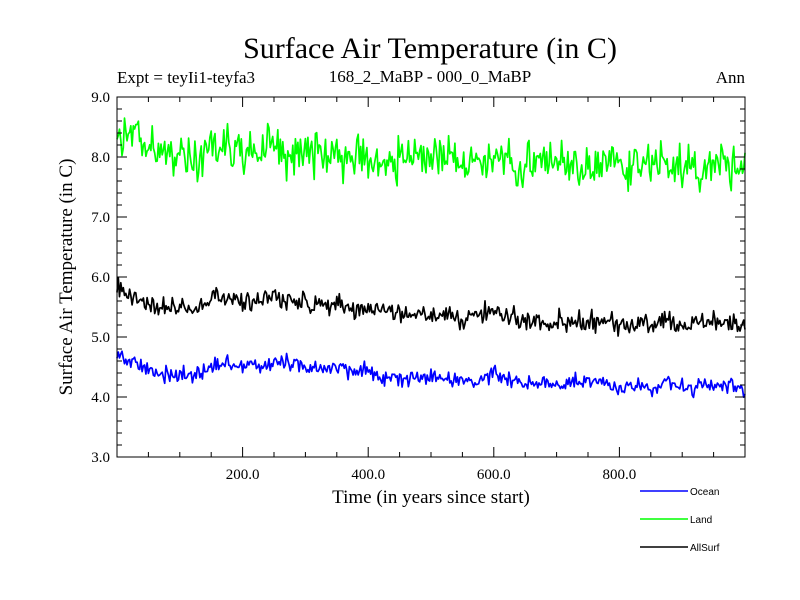 Image resolution: width=800 pixels, height=600 pixels. What do you see at coordinates (66, 277) in the screenshot?
I see `y-axis-label: Surface Air Temperature (in C)` at bounding box center [66, 277].